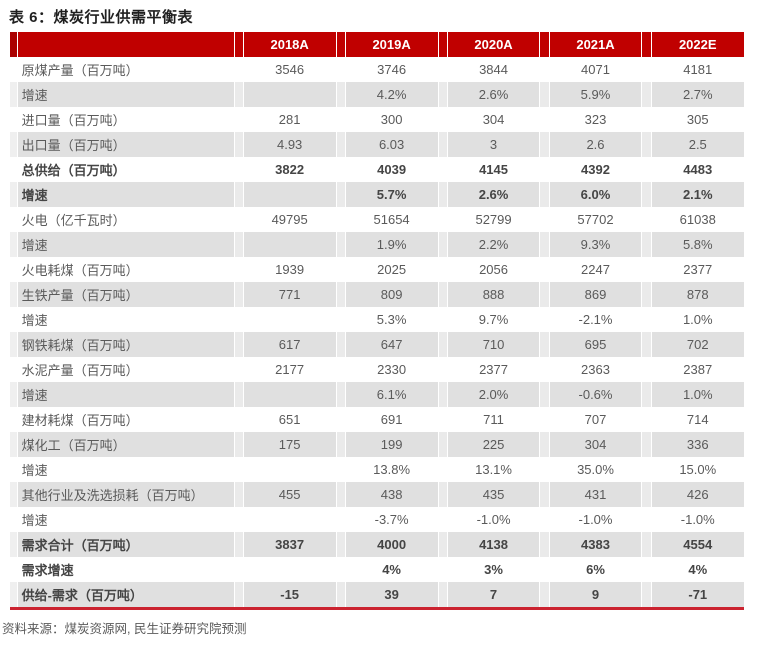  I want to click on cell-value: 2.6%, so click(493, 194).